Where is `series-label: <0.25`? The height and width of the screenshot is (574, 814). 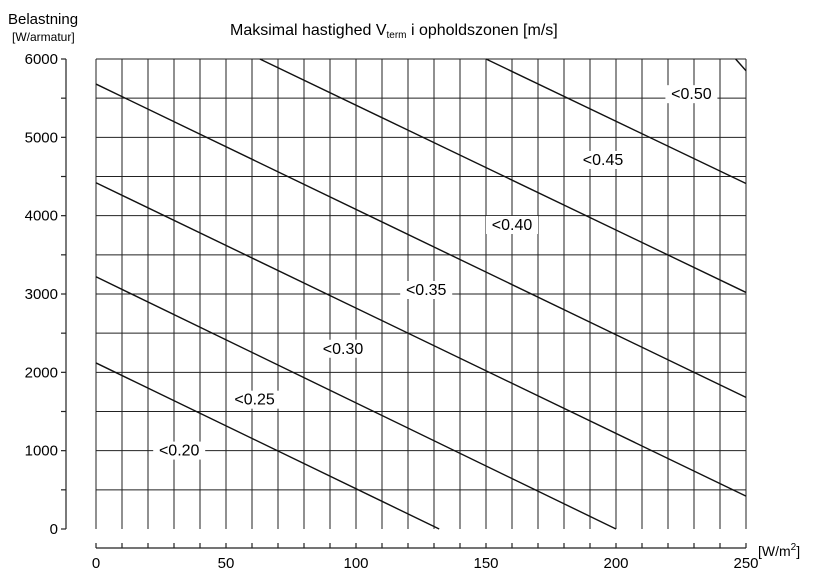
series-label: <0.25 is located at coordinates (254, 400).